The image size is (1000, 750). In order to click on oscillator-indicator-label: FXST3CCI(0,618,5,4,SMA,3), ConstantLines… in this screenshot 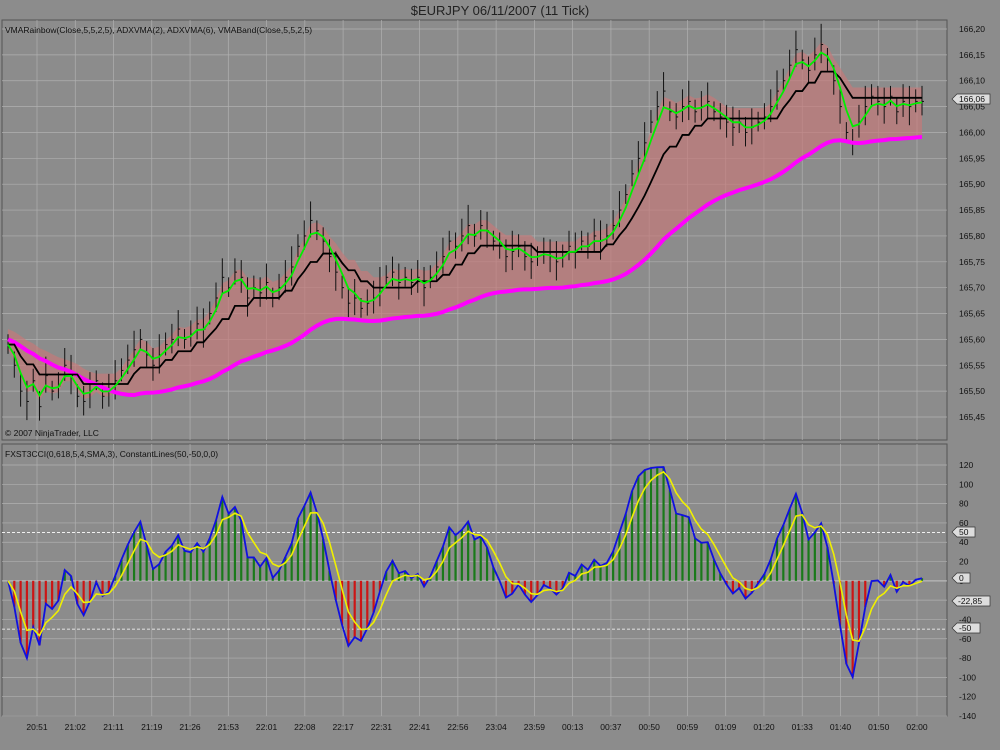, I will do `click(111, 454)`.